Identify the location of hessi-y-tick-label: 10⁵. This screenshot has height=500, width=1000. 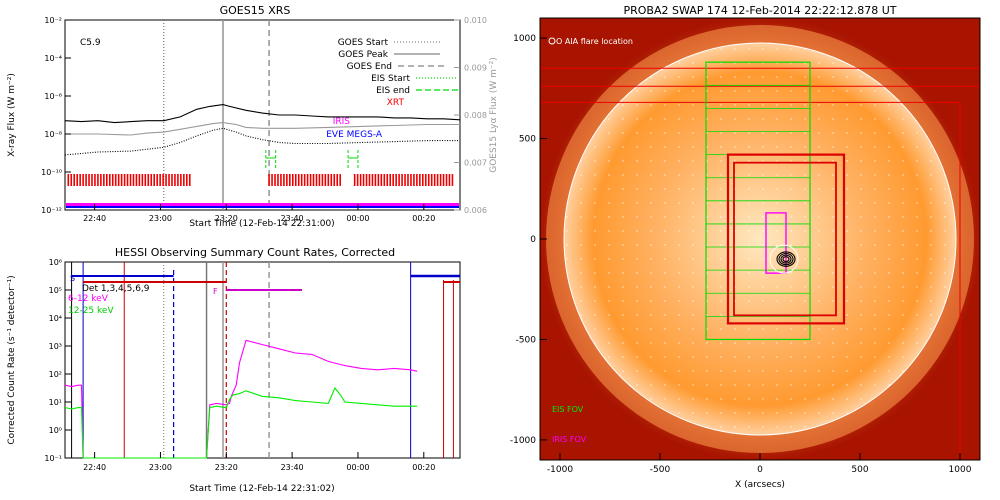
(55, 290).